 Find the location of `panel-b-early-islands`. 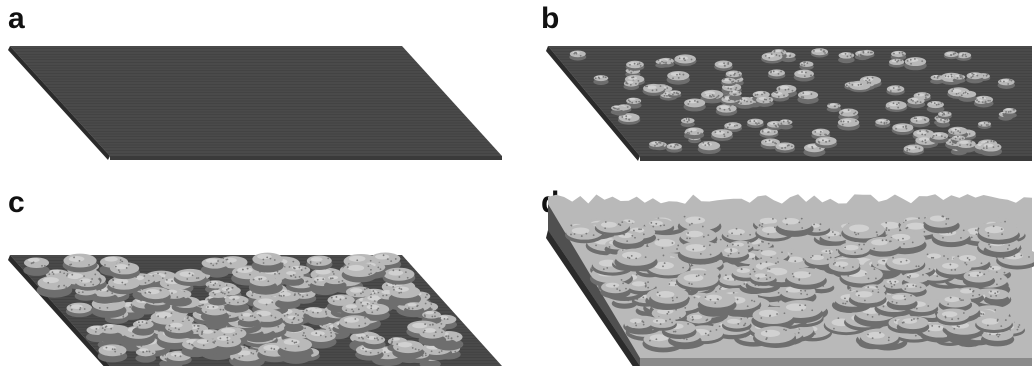

panel-b-early-islands is located at coordinates (789, 103).